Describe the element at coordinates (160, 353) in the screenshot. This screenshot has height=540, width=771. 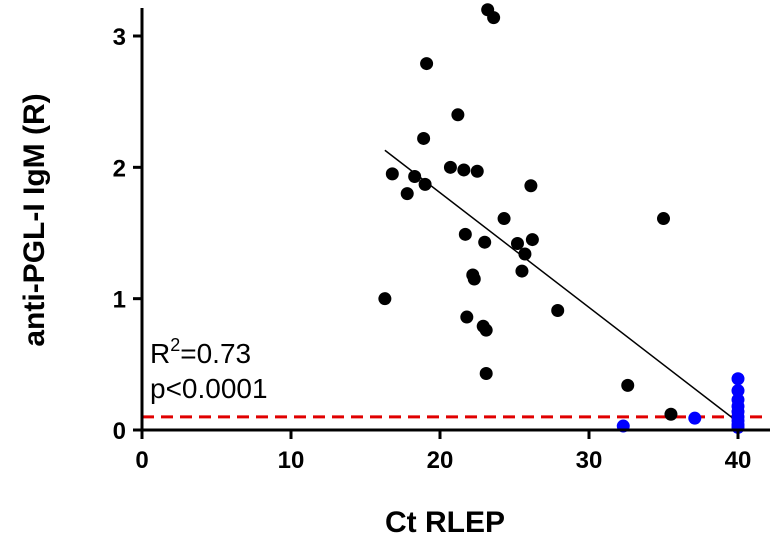
I see `r-squared-base: R` at that location.